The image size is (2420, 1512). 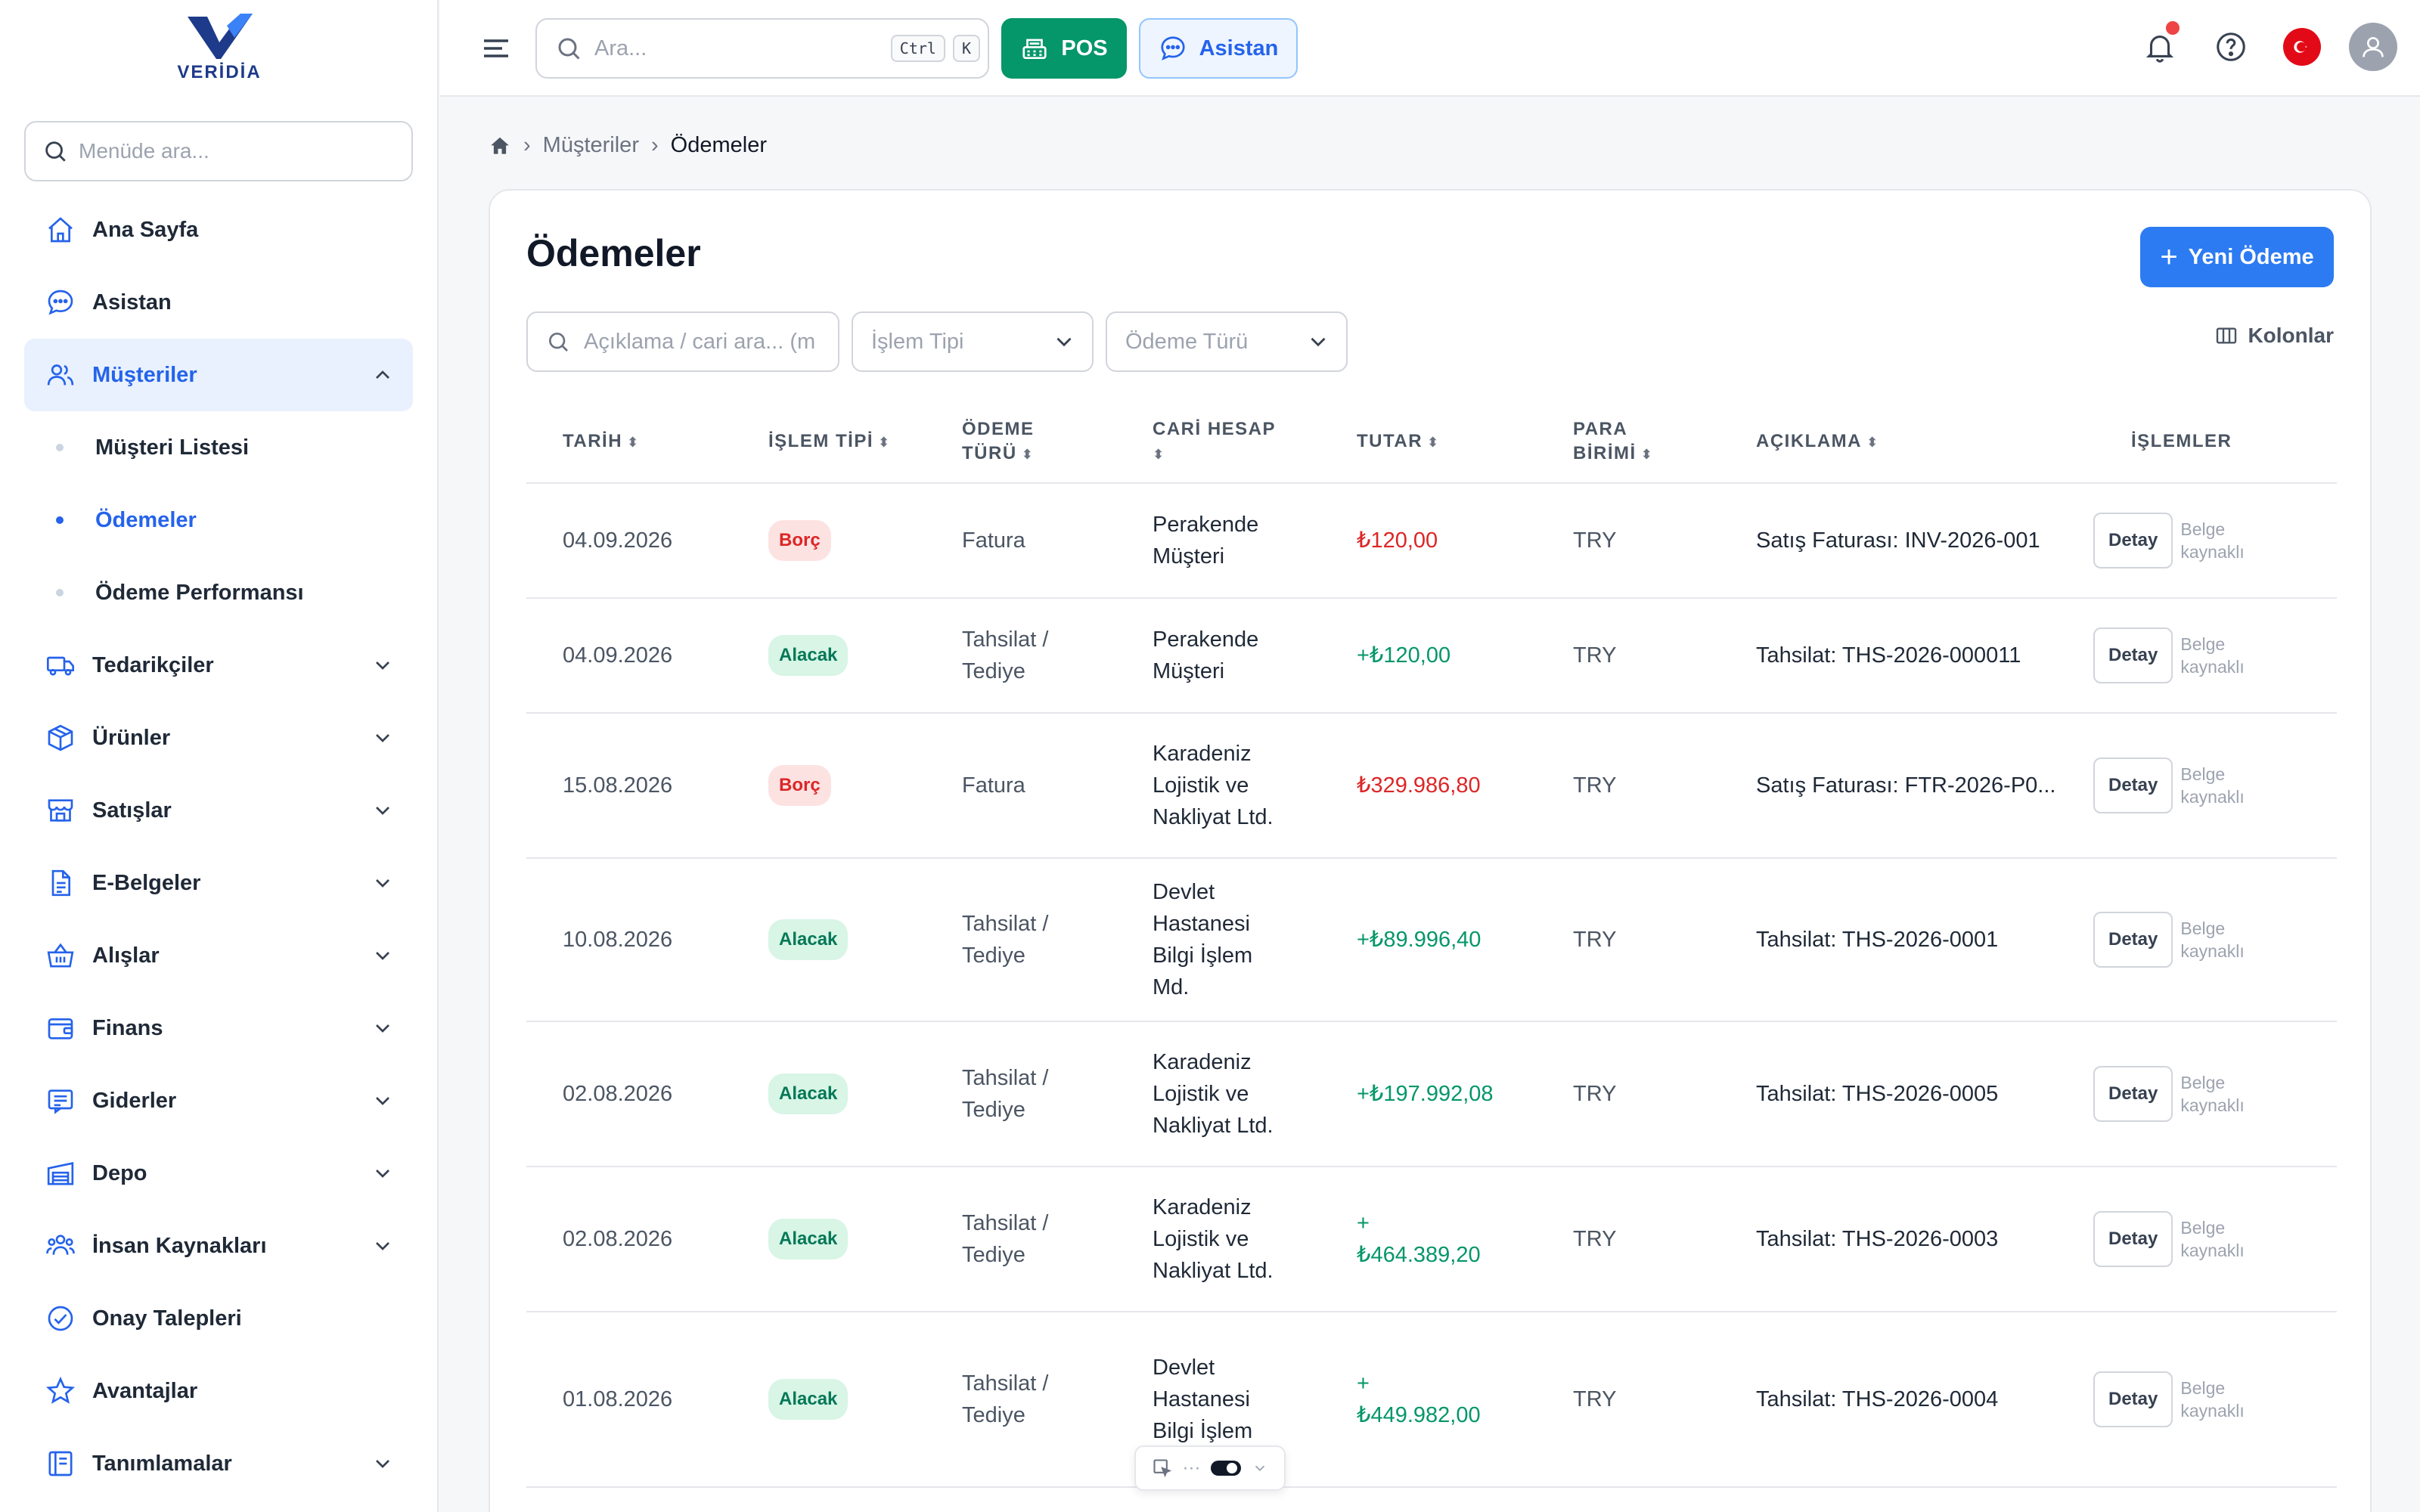 I want to click on cell-currency: TRY, so click(x=1594, y=1399).